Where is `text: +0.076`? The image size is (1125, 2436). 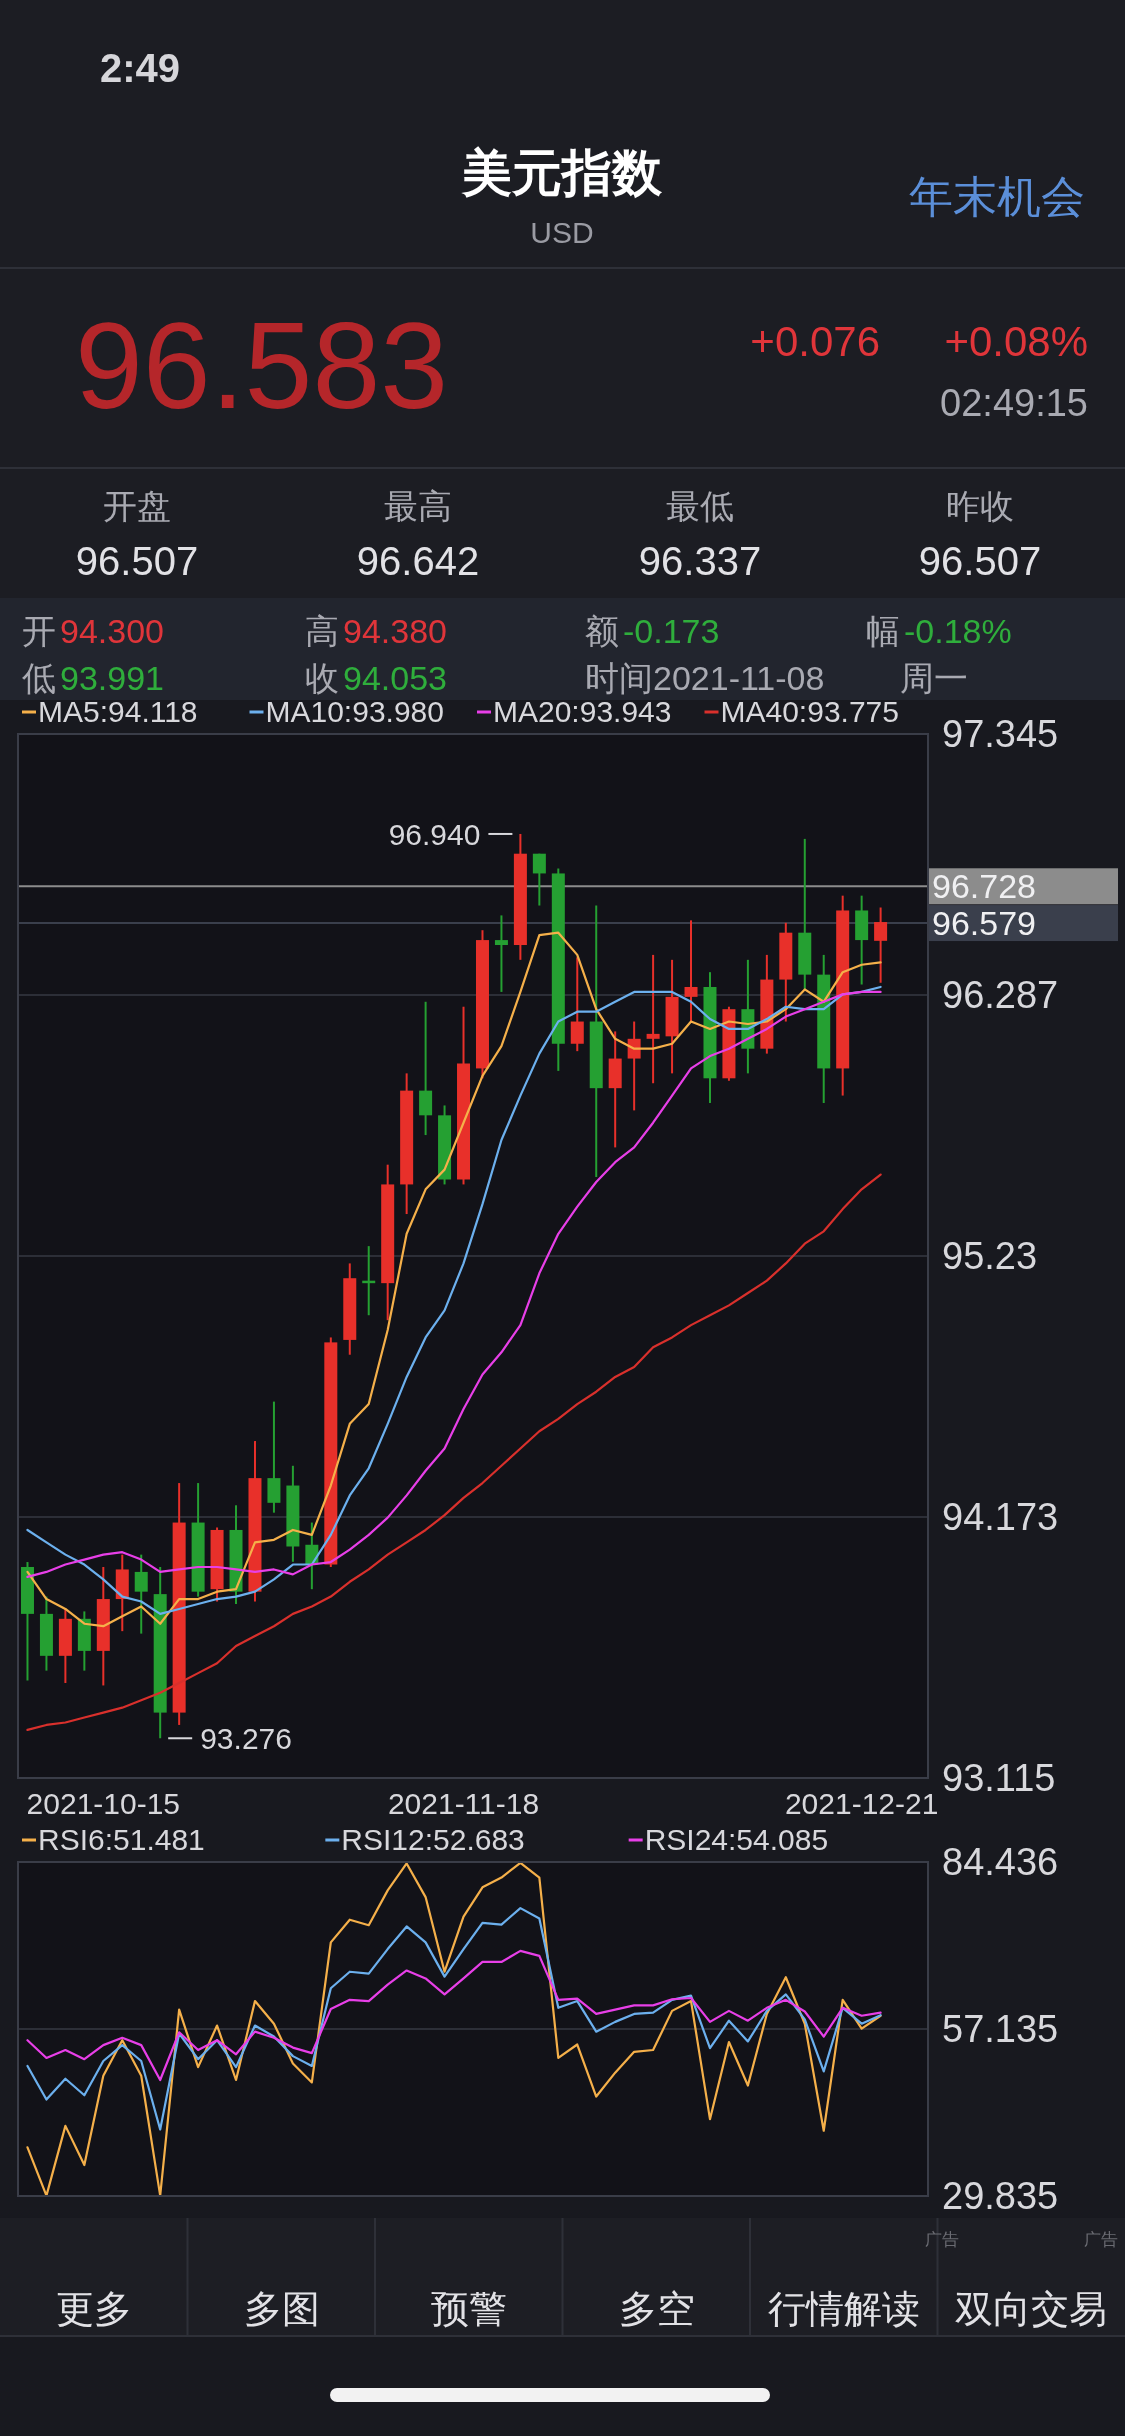
text: +0.076 is located at coordinates (815, 341).